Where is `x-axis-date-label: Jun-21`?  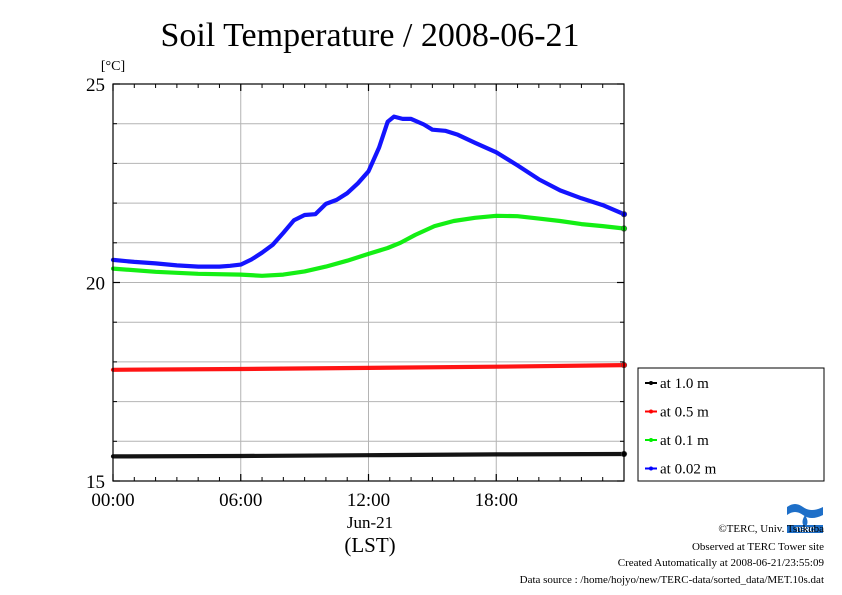 x-axis-date-label: Jun-21 is located at coordinates (370, 522).